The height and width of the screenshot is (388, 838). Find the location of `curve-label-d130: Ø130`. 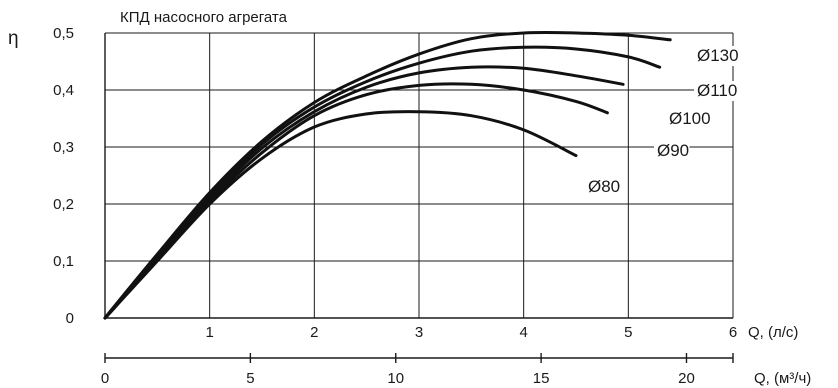

curve-label-d130: Ø130 is located at coordinates (718, 55).